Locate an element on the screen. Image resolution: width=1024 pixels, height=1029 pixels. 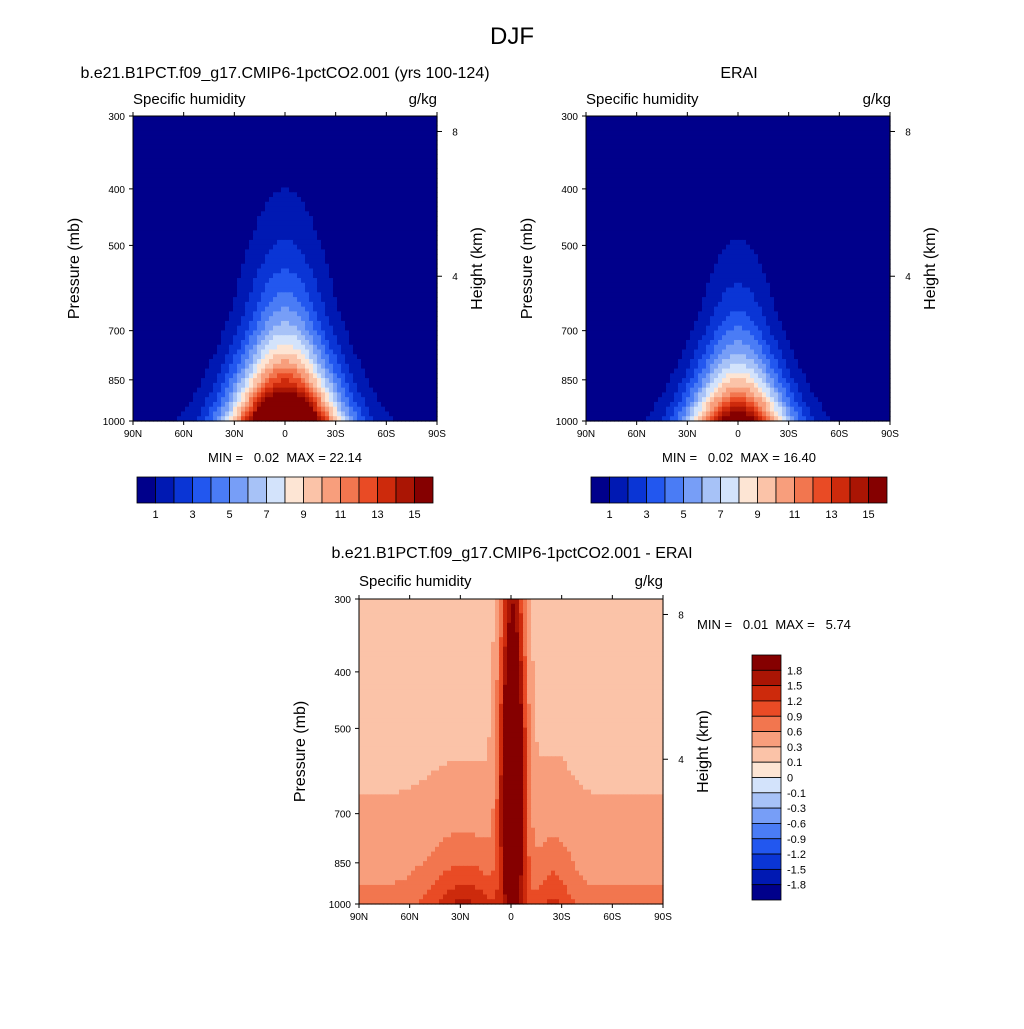
colorbar-label: 1.8 is located at coordinates (794, 671).